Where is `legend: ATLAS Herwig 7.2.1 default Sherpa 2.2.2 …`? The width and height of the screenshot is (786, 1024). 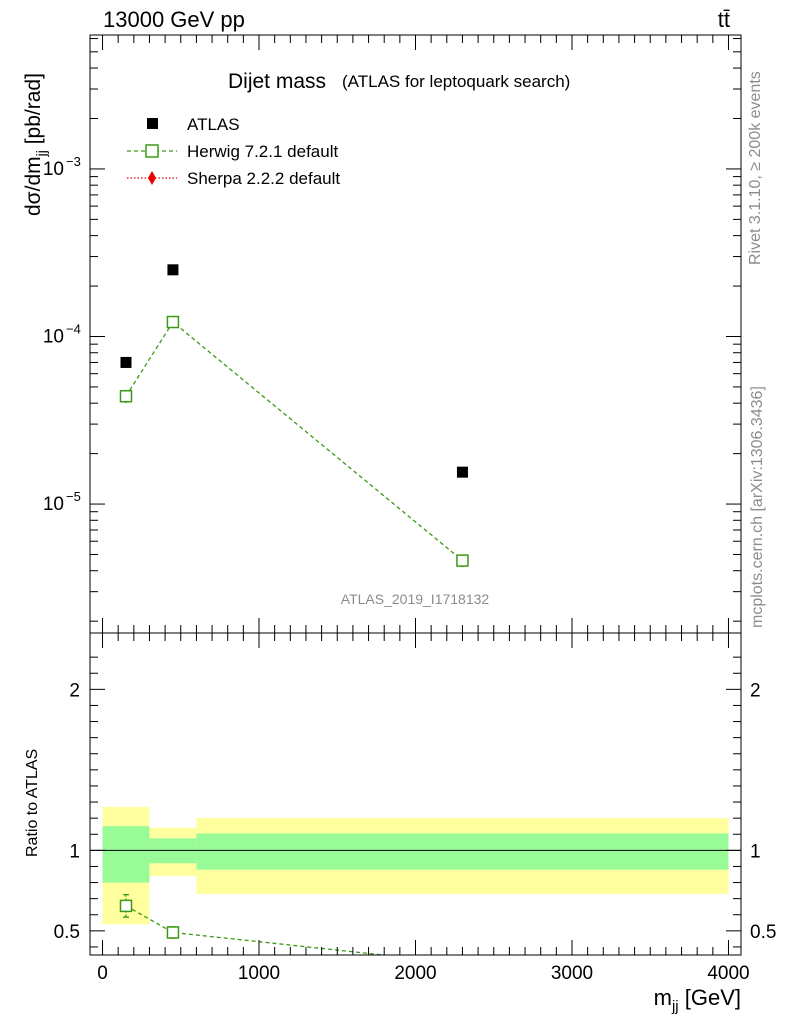 legend: ATLAS Herwig 7.2.1 default Sherpa 2.2.2 … is located at coordinates (233, 151).